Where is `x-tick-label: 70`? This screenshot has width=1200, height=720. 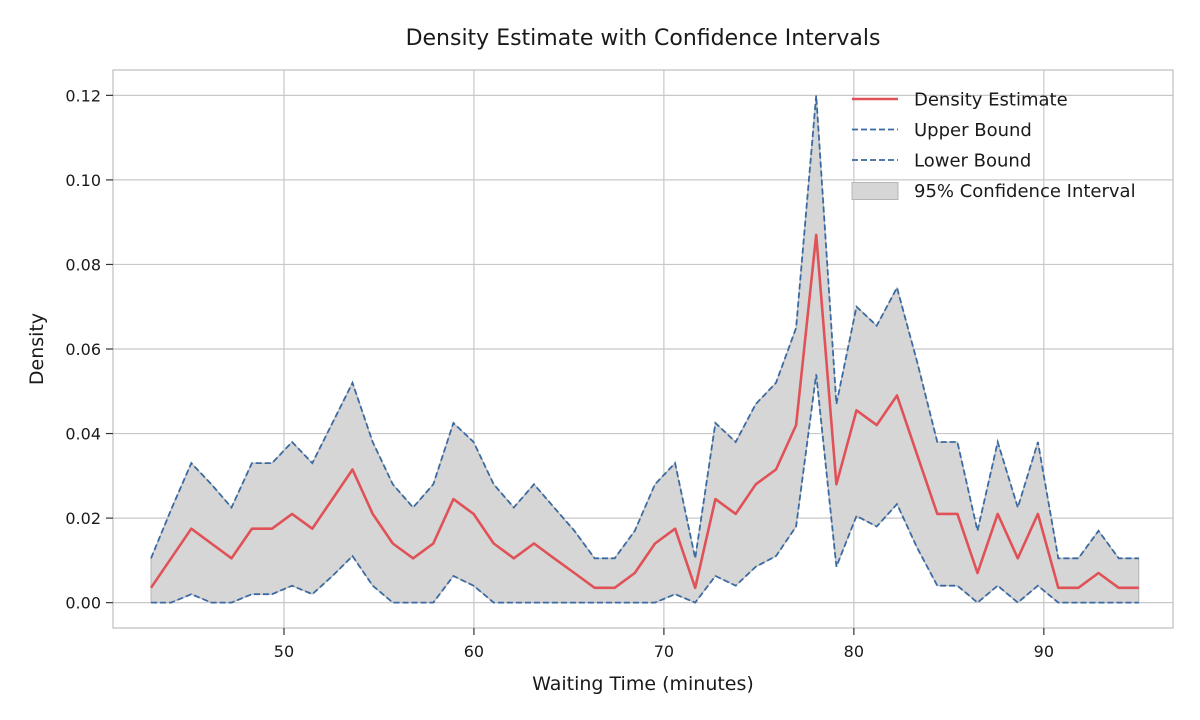 x-tick-label: 70 is located at coordinates (664, 651).